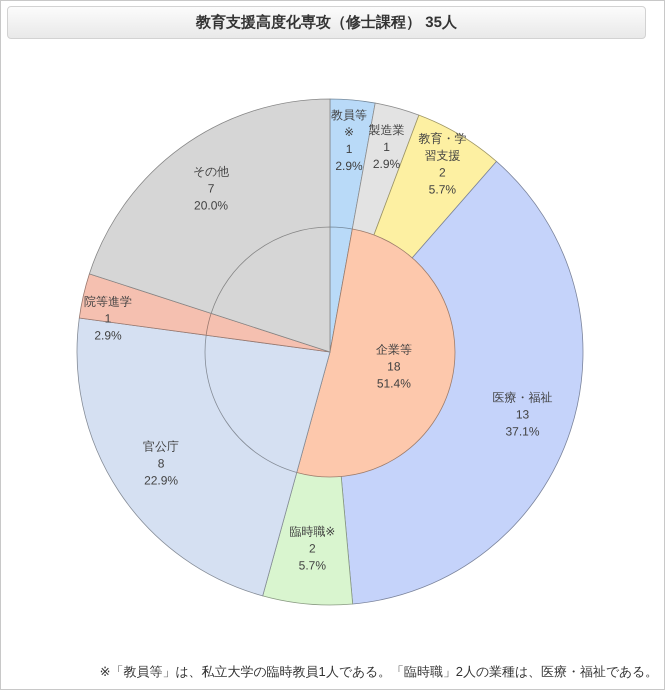 This screenshot has width=665, height=690. I want to click on slice-label: その他, so click(211, 171).